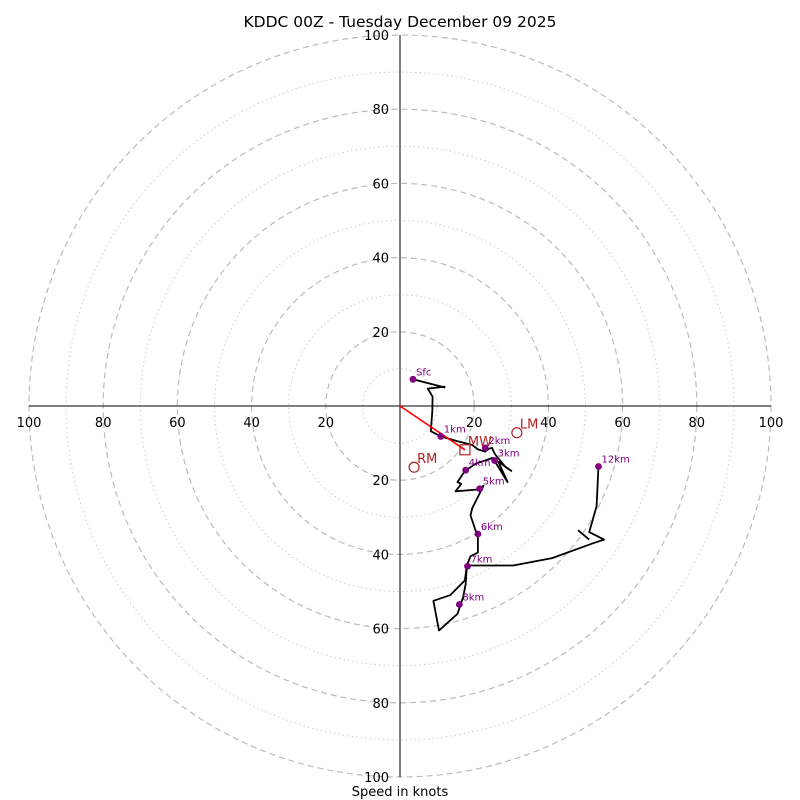 Image resolution: width=800 pixels, height=800 pixels. I want to click on y-tick-neg-100: 100, so click(376, 778).